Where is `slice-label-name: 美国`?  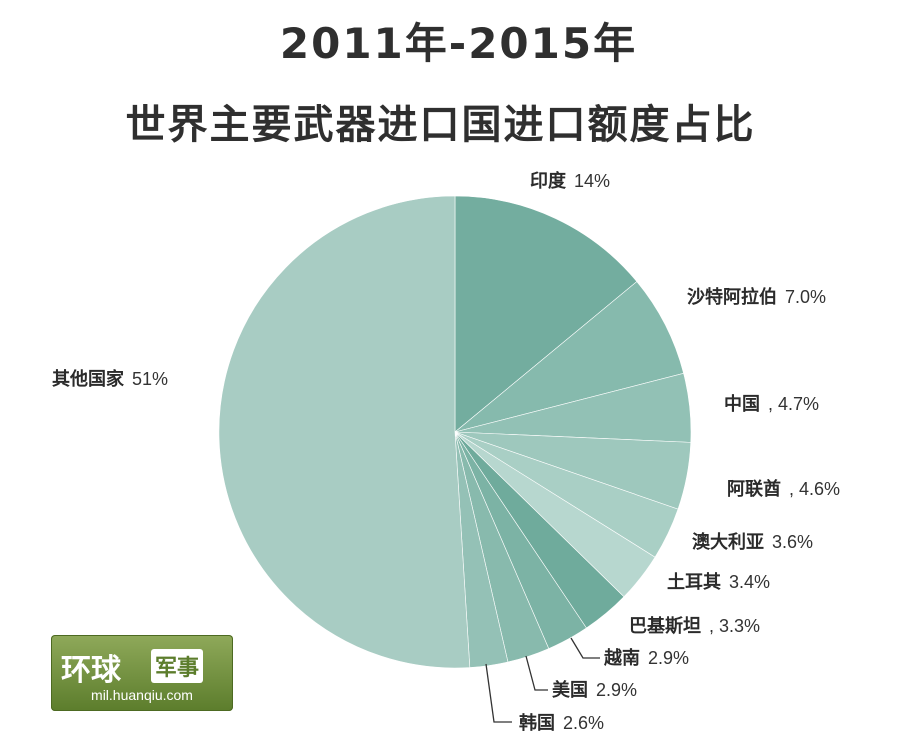
slice-label-name: 美国 is located at coordinates (570, 690).